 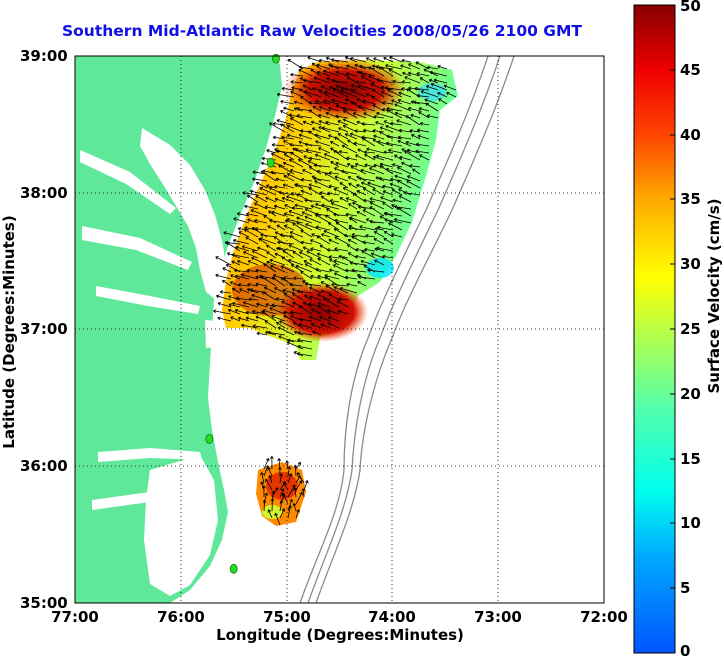 I want to click on estuary, so click(x=137, y=248).